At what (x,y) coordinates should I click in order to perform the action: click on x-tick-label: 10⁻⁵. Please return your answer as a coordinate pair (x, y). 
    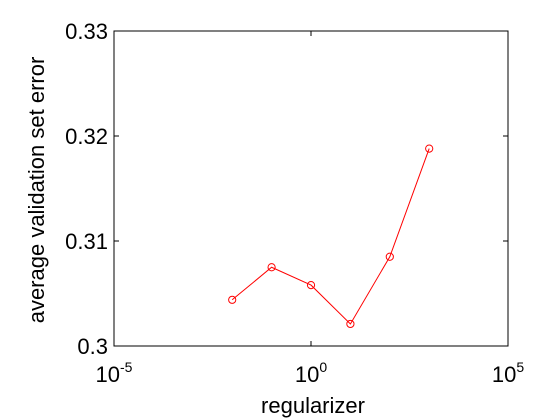
    Looking at the image, I should click on (114, 373).